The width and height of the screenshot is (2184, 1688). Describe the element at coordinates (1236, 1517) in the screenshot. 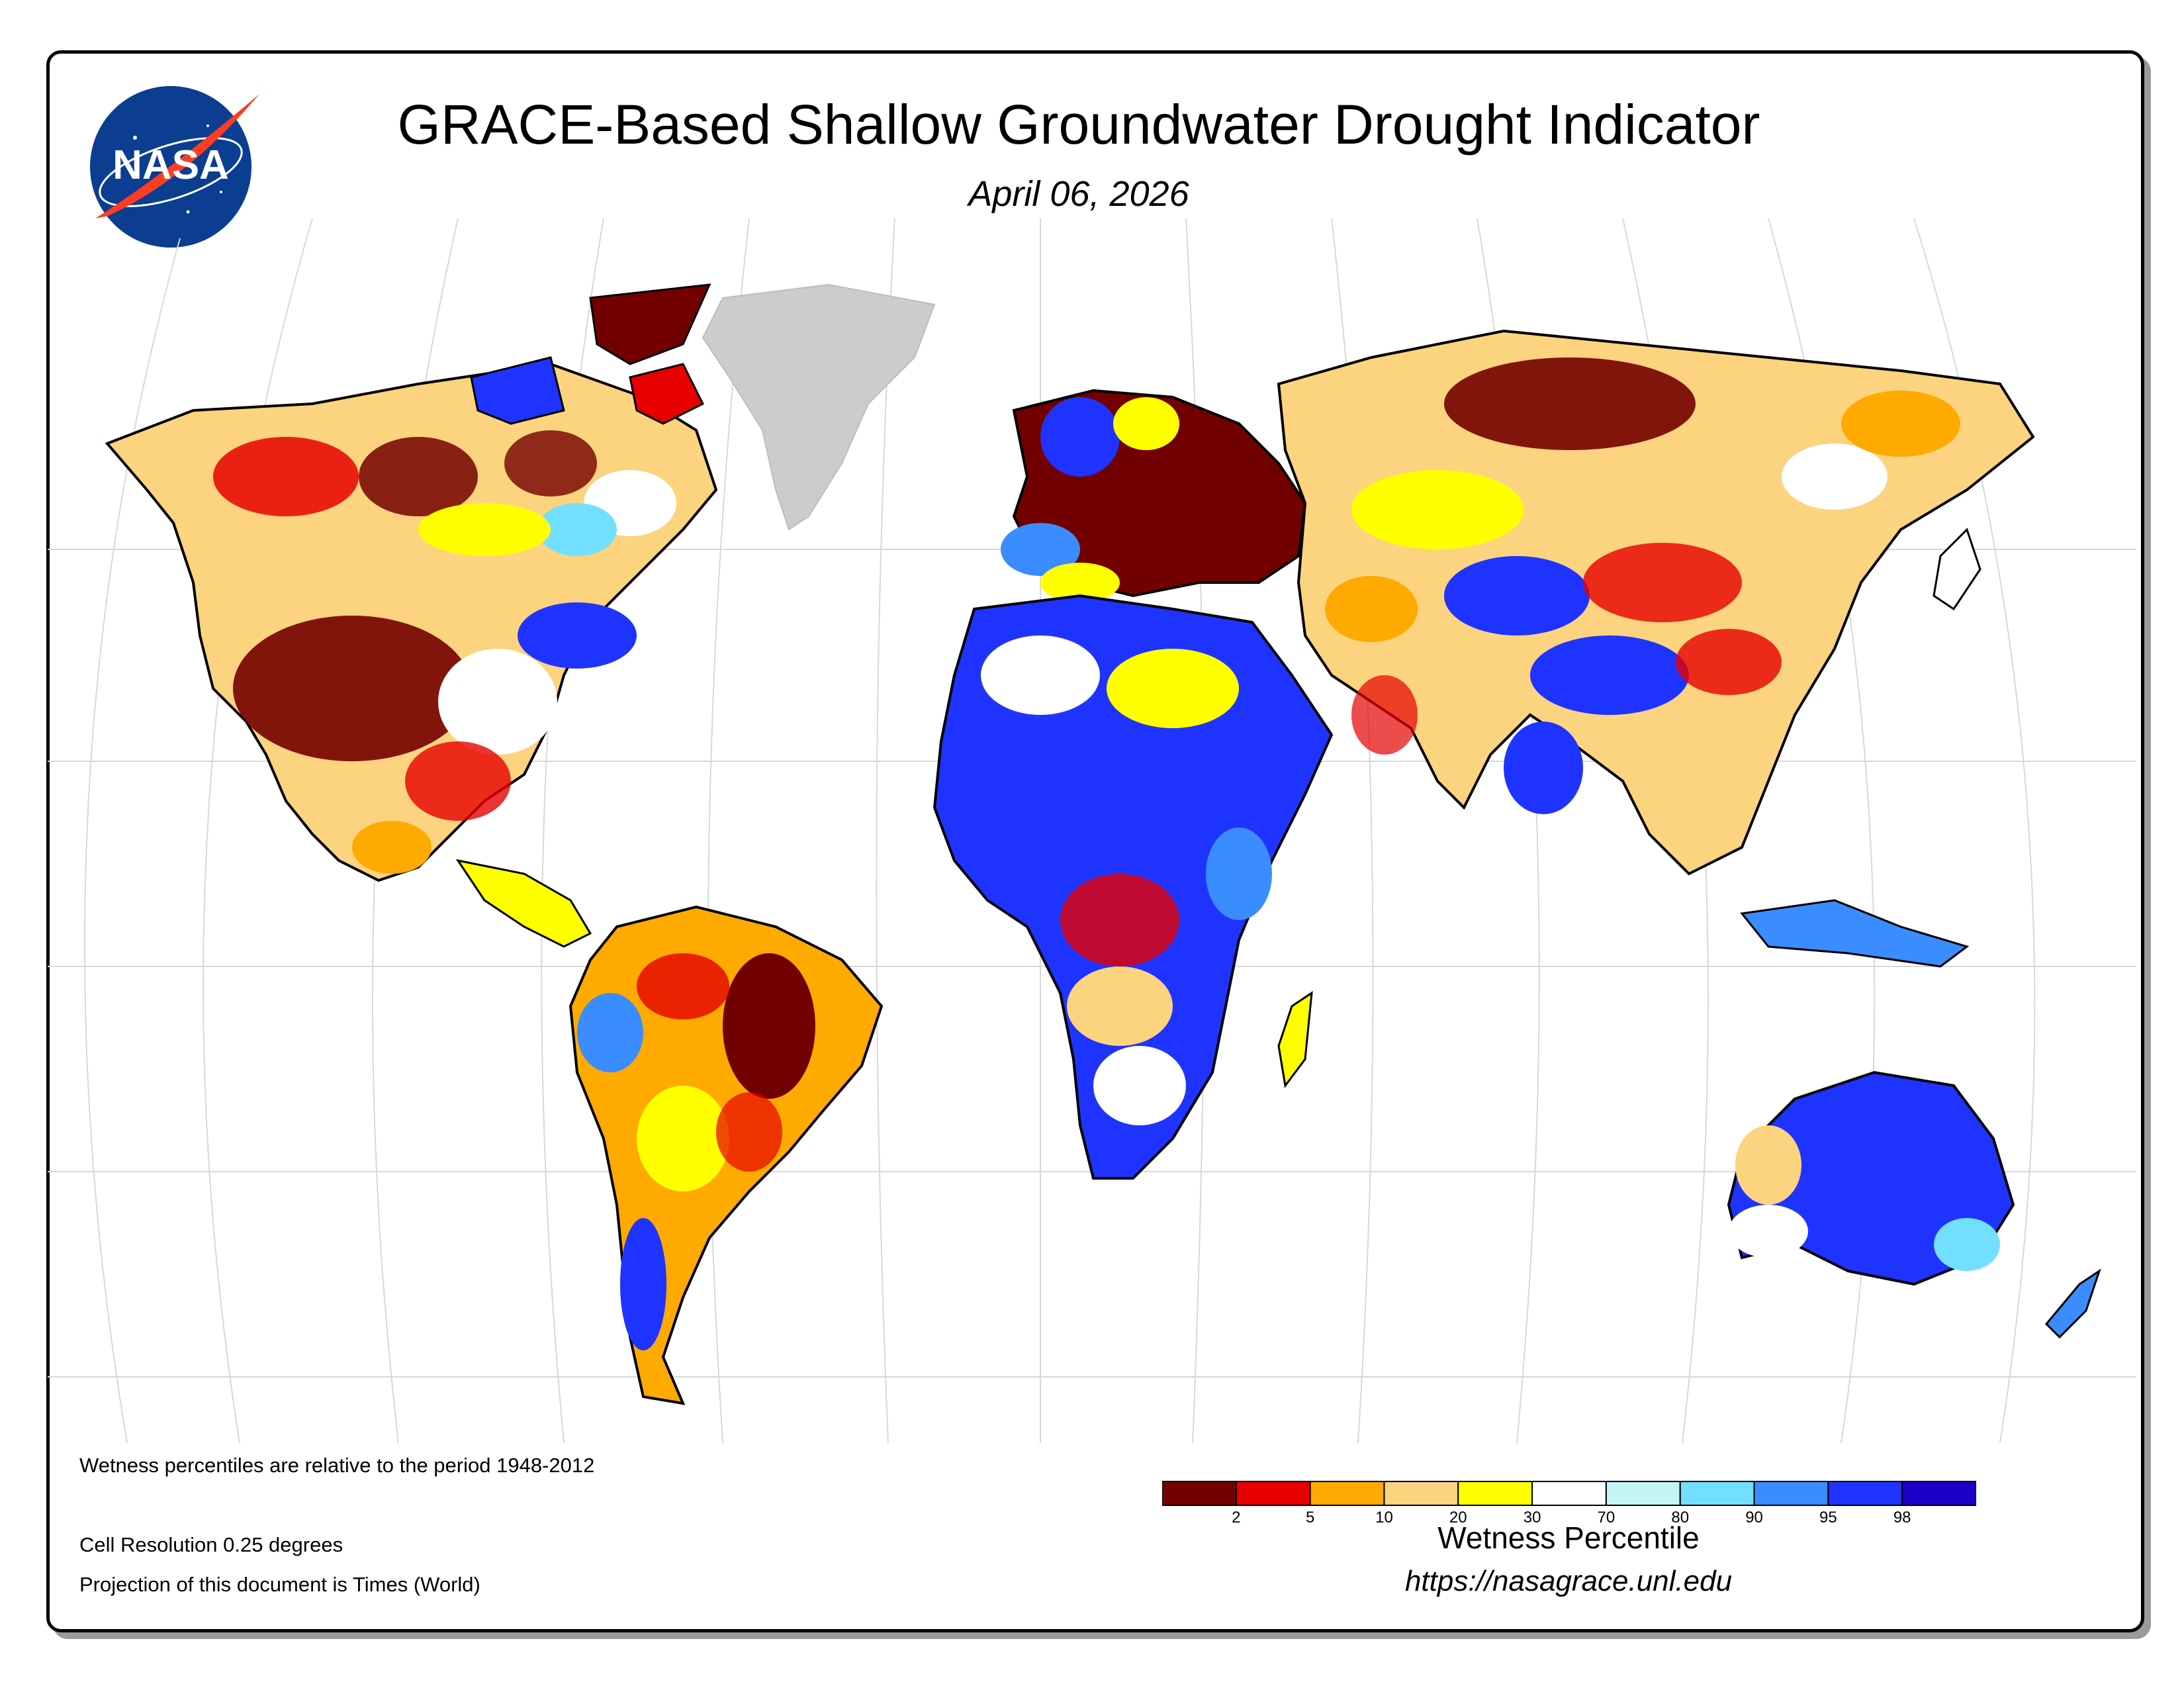

I see `legend-tick-label: 2` at that location.